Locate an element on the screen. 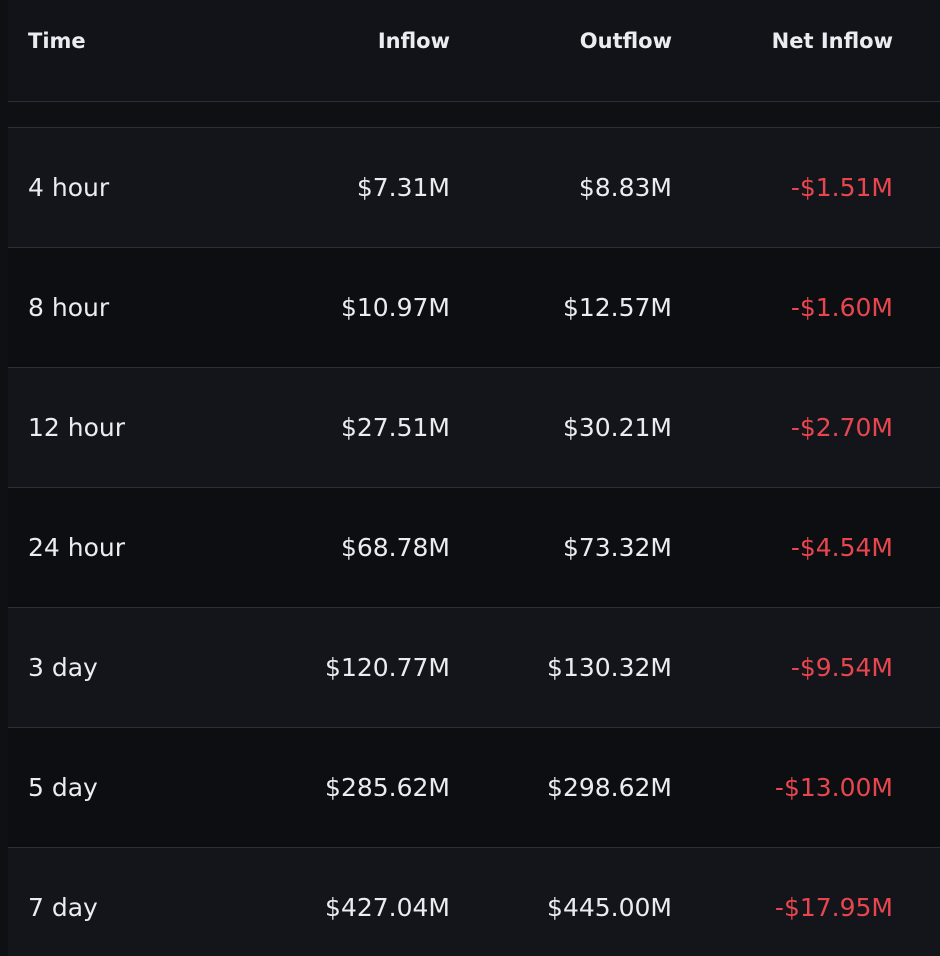  table-row: 24 hour $68.78M $73.32M -$4.54M is located at coordinates (474, 548).